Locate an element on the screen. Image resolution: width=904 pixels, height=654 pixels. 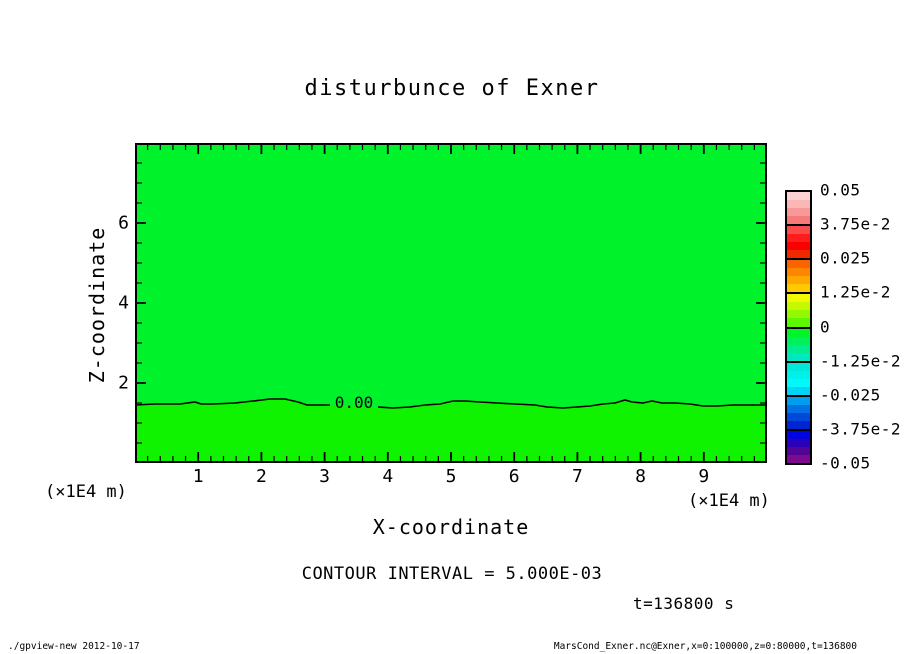
time-label: t=136800 s is located at coordinates (684, 603).